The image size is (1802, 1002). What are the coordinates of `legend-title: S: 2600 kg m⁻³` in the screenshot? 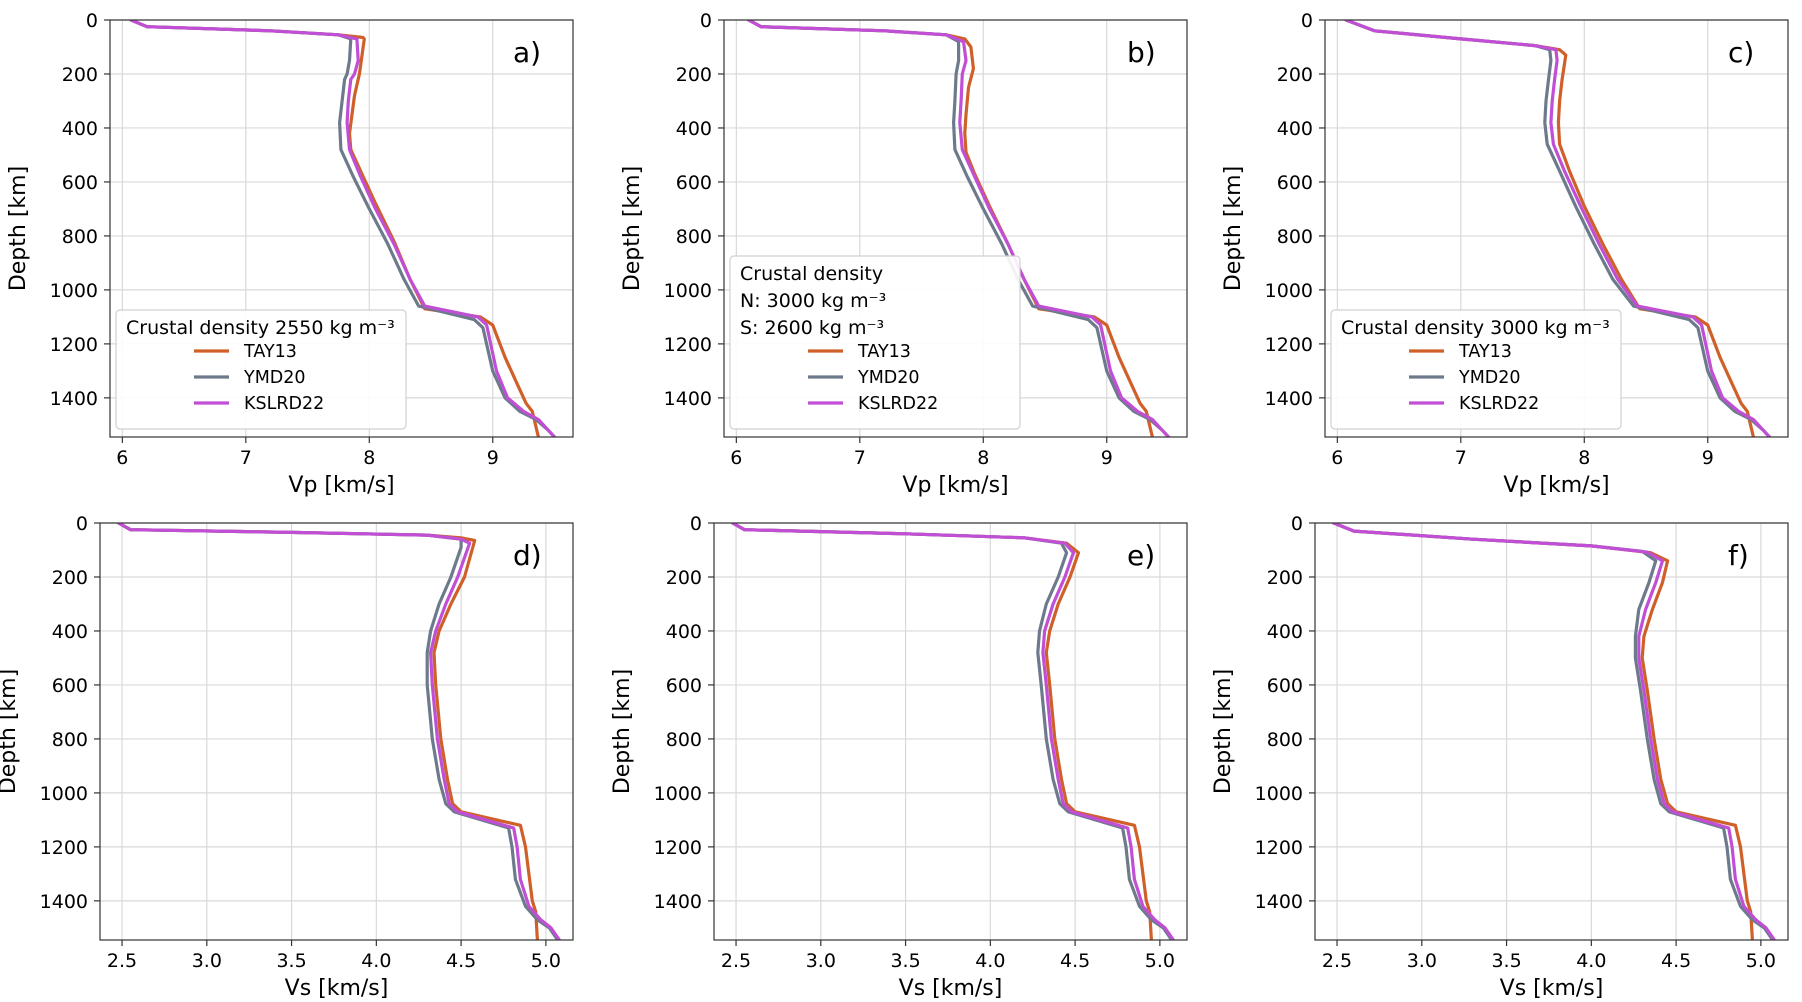 It's located at (812, 328).